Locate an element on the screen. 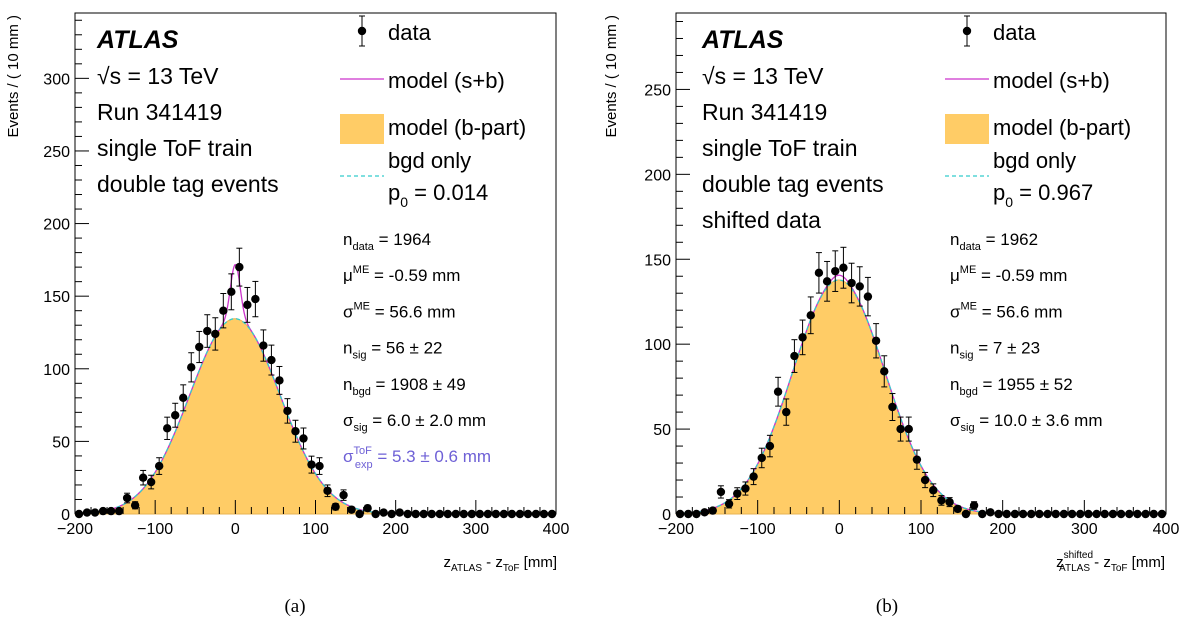  panel-caption: (b) is located at coordinates (887, 606).